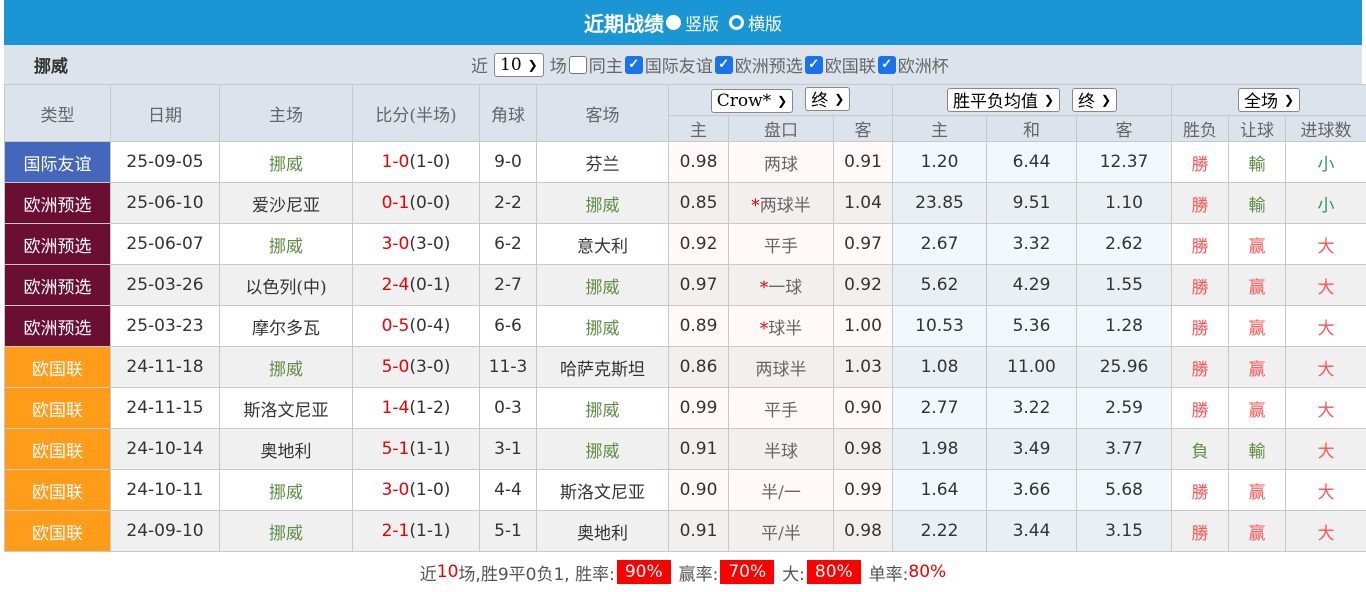 The image size is (1366, 592). What do you see at coordinates (165, 367) in the screenshot?
I see `match-date: 24-11-18` at bounding box center [165, 367].